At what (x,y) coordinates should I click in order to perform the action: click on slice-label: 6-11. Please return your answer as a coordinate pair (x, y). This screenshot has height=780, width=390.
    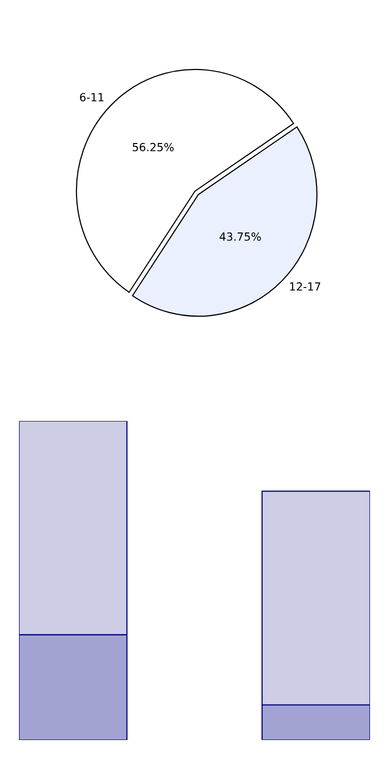
    Looking at the image, I should click on (92, 97).